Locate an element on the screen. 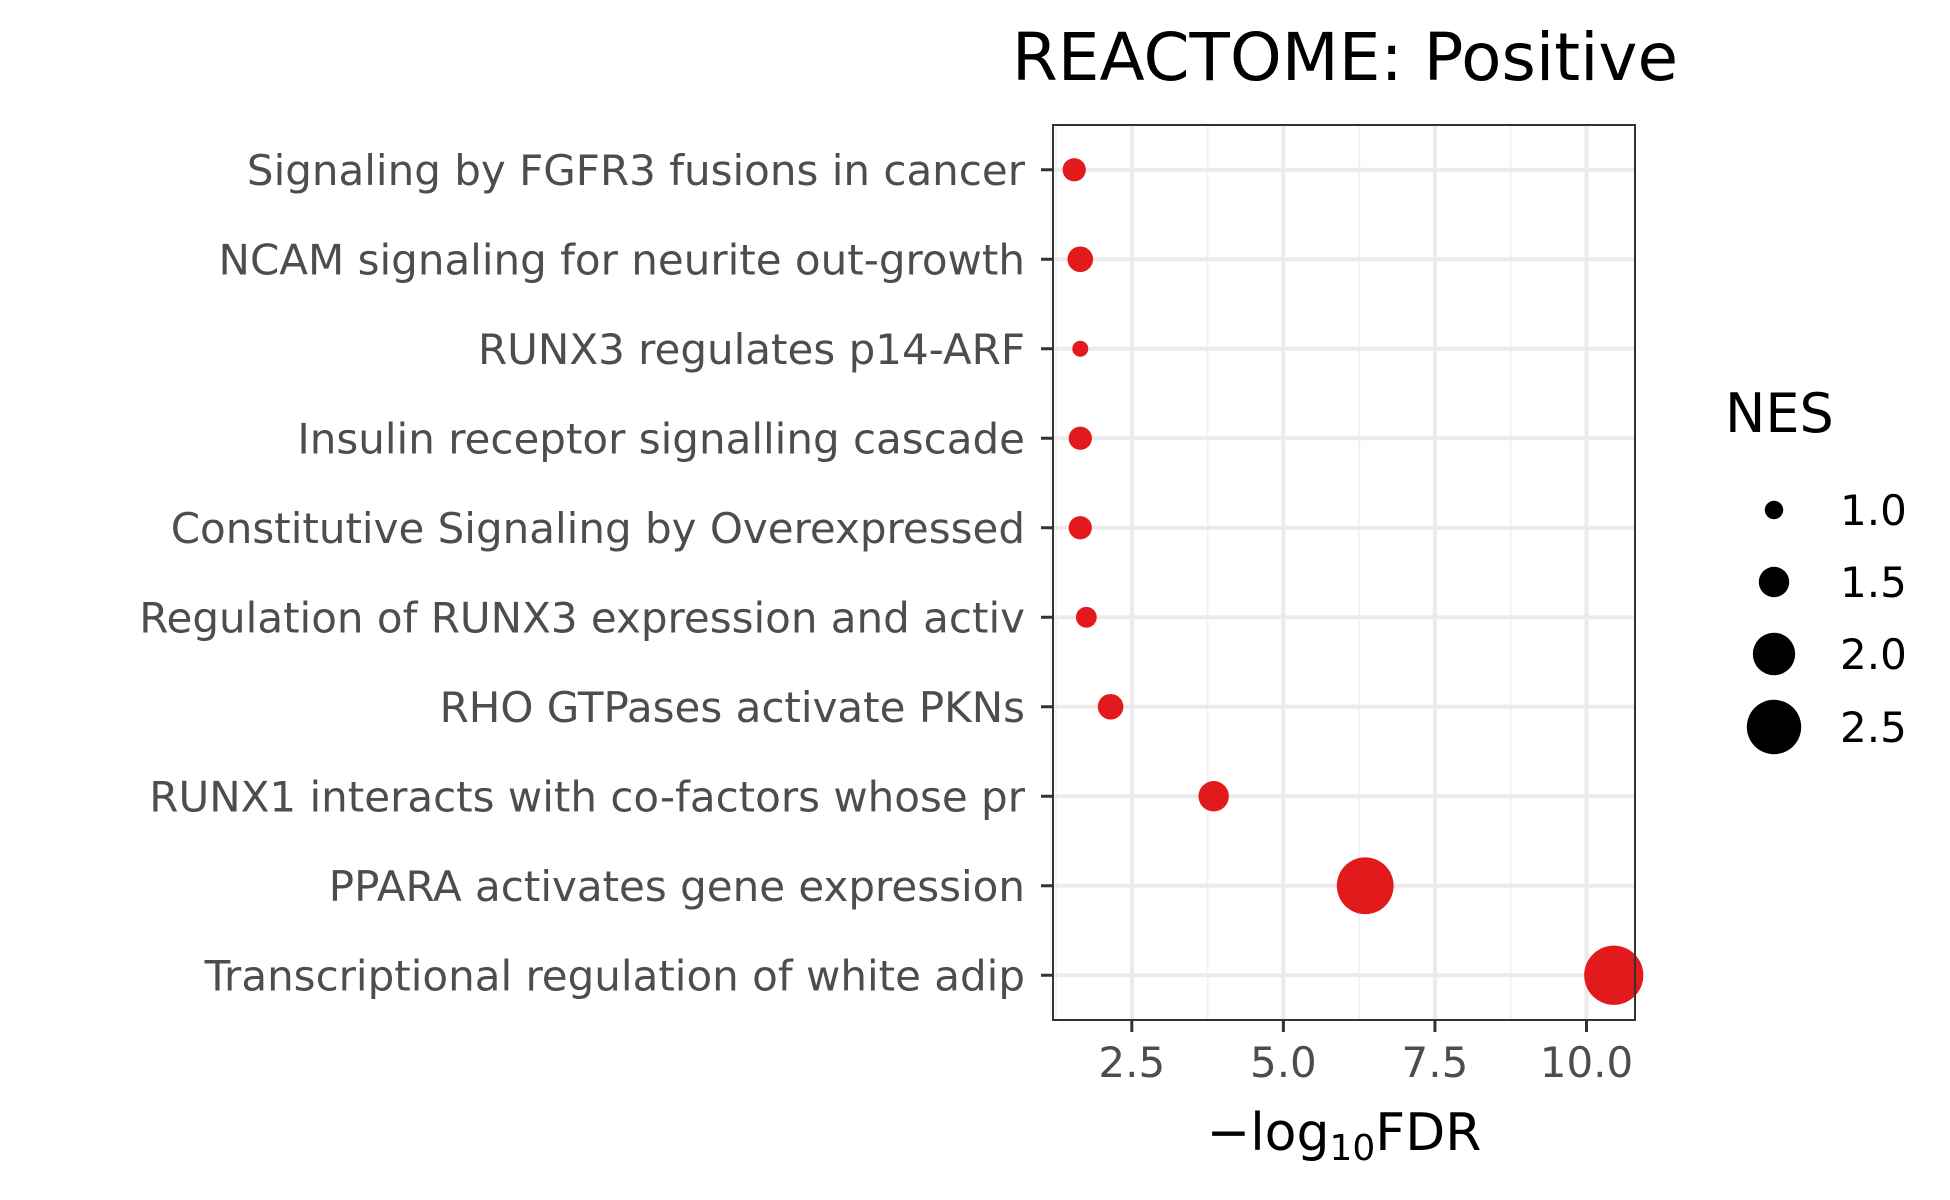 The height and width of the screenshot is (1200, 1950). y-tick-label: Signaling by FGFR3 fusions in cancer is located at coordinates (636, 170).